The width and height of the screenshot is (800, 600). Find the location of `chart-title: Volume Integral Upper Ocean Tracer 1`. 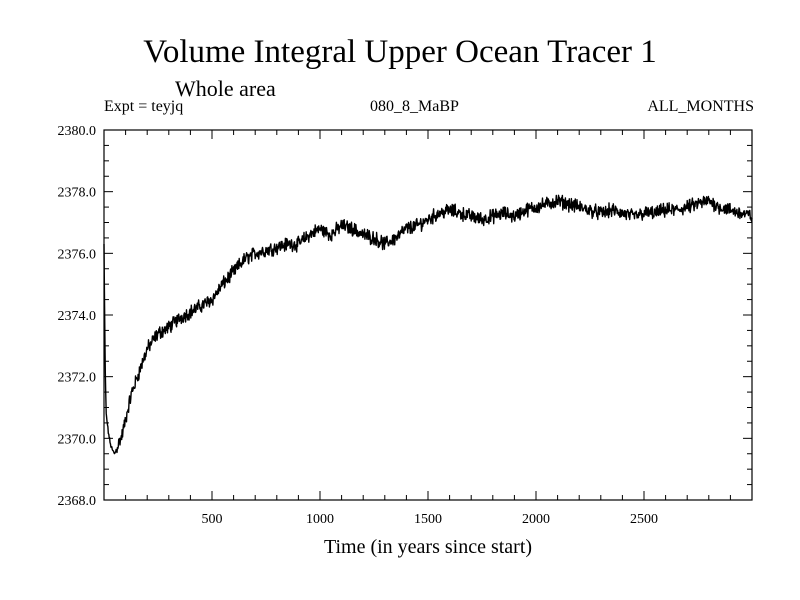

chart-title: Volume Integral Upper Ocean Tracer 1 is located at coordinates (400, 52).